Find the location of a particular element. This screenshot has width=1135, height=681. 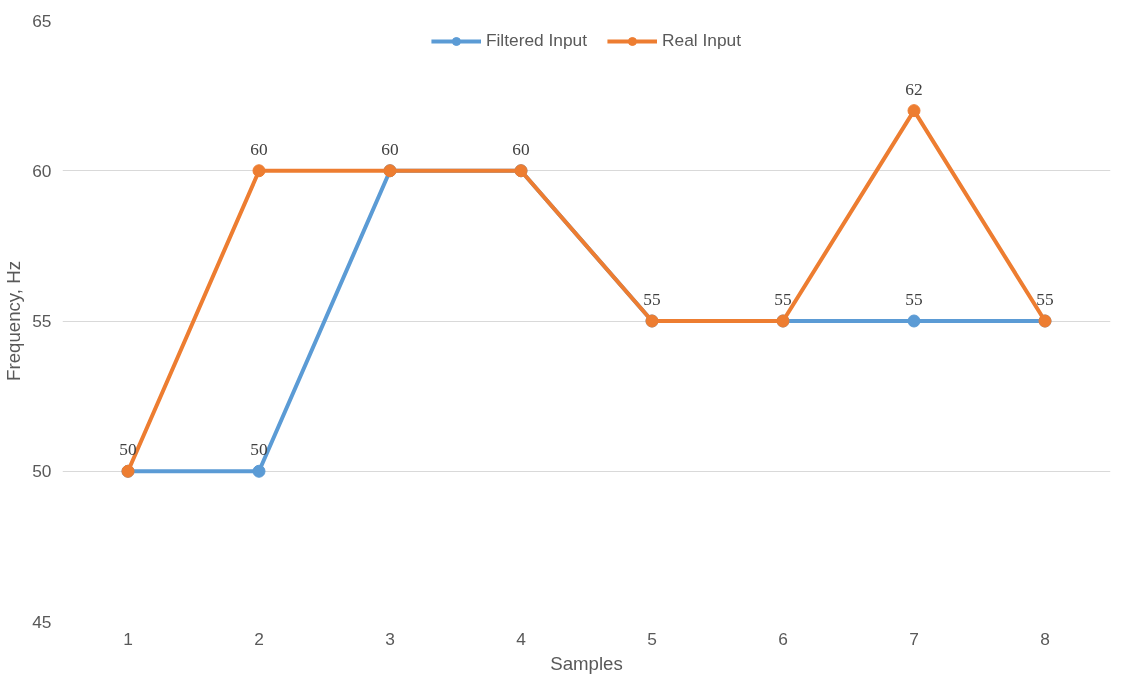

y-axis-title: Frequency, Hz is located at coordinates (14, 321).